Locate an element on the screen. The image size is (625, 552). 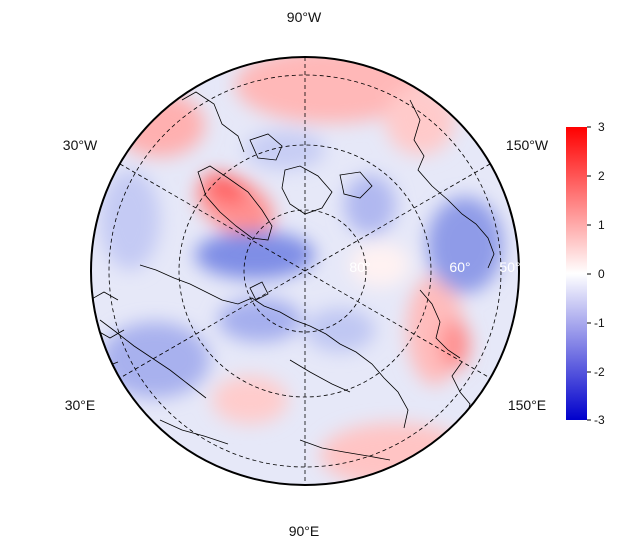
colorbar-tick-label: 2 is located at coordinates (601, 176).